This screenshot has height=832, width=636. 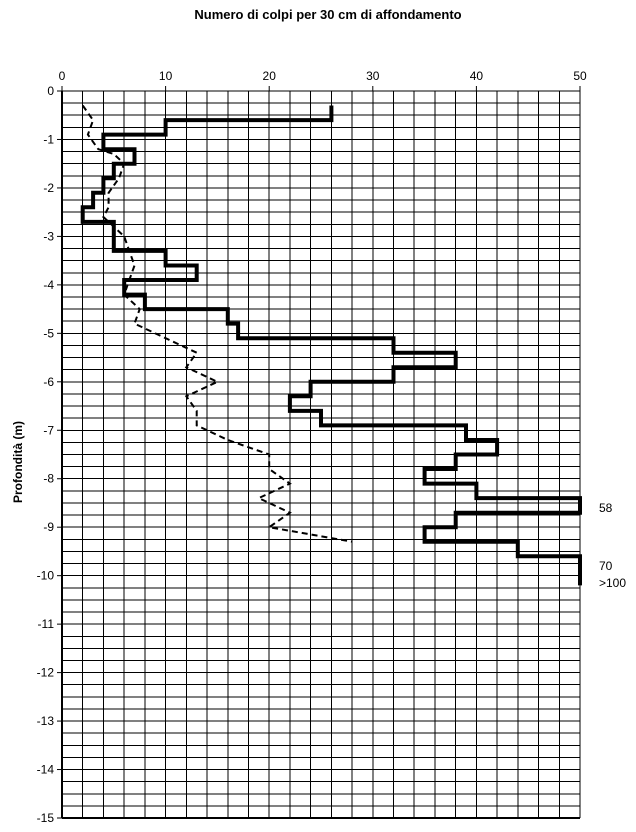 I want to click on annotation-label: >100, so click(x=612, y=583).